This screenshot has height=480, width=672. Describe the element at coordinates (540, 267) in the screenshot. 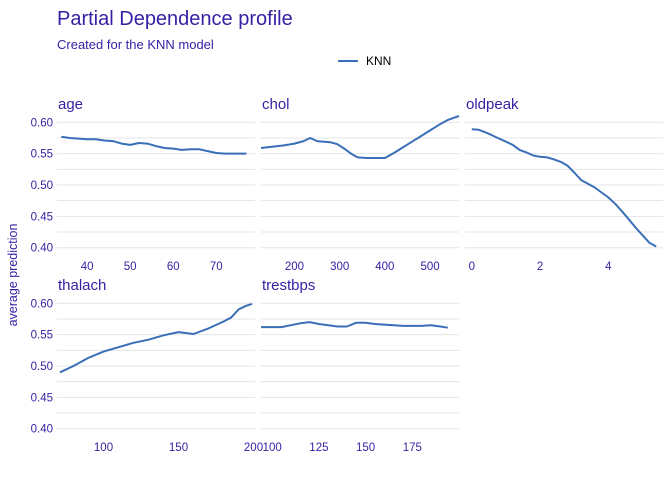

I see `x-tick-label: 2` at that location.